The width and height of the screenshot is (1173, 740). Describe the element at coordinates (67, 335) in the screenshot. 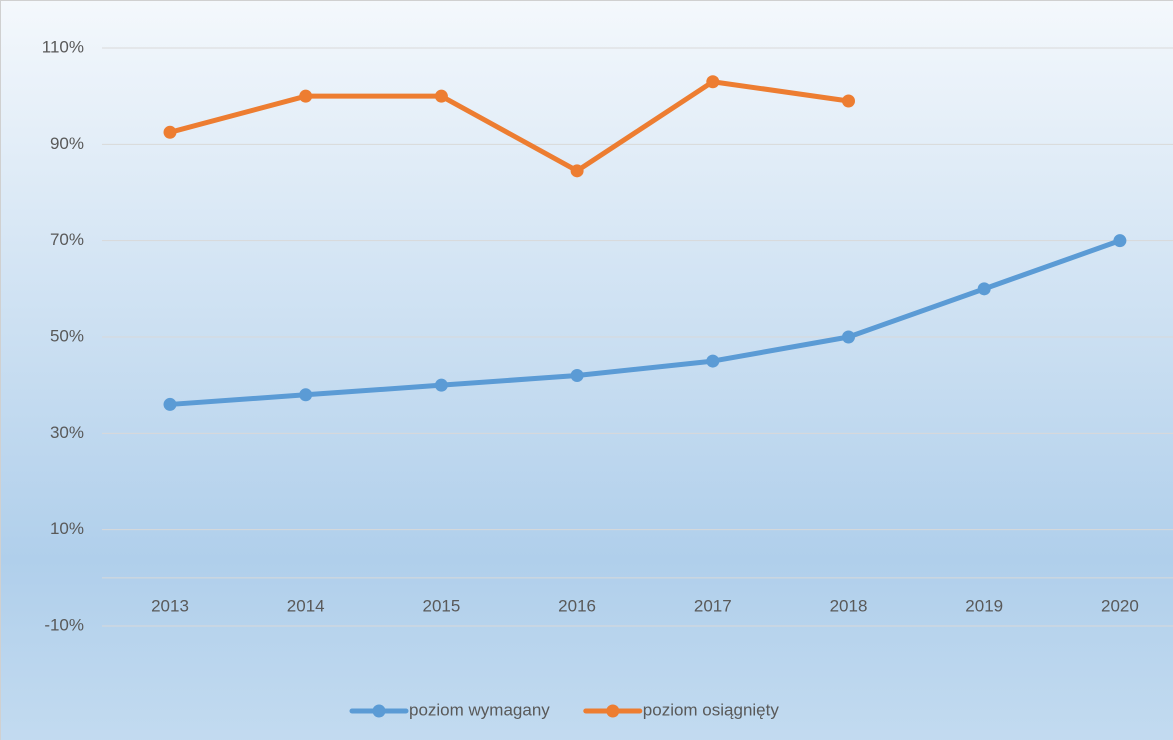

I see `y-tick-label: 50%` at that location.